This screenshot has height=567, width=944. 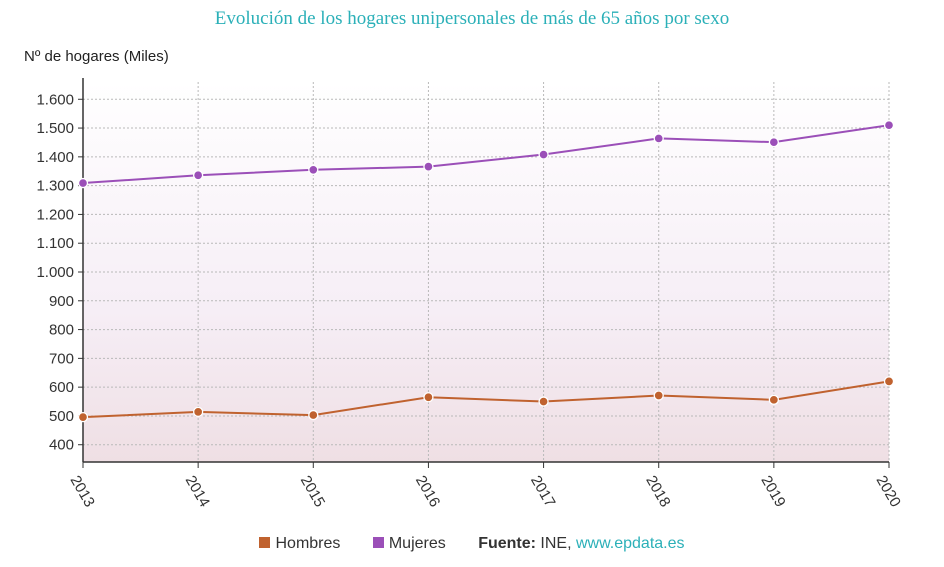 I want to click on legend-item-hombres: Hombres, so click(x=299, y=544).